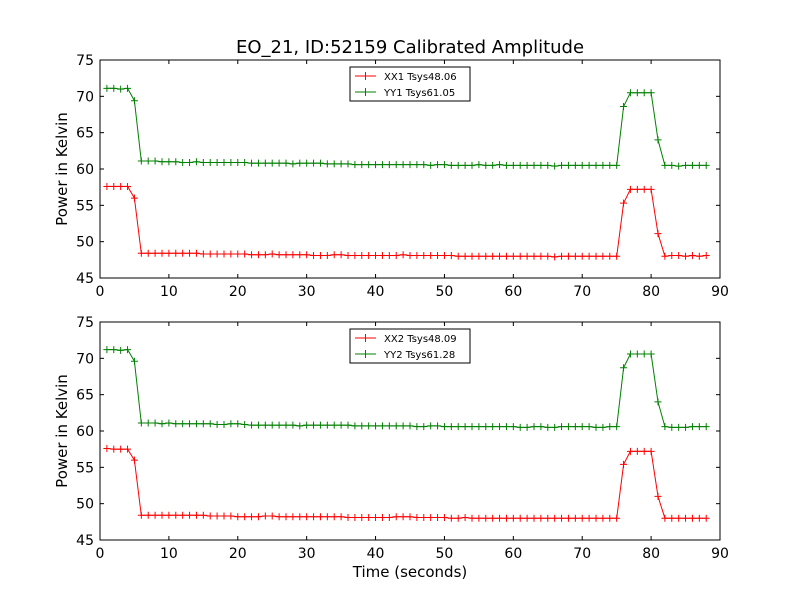 The height and width of the screenshot is (600, 800). I want to click on x-tick-label: 50, so click(445, 292).